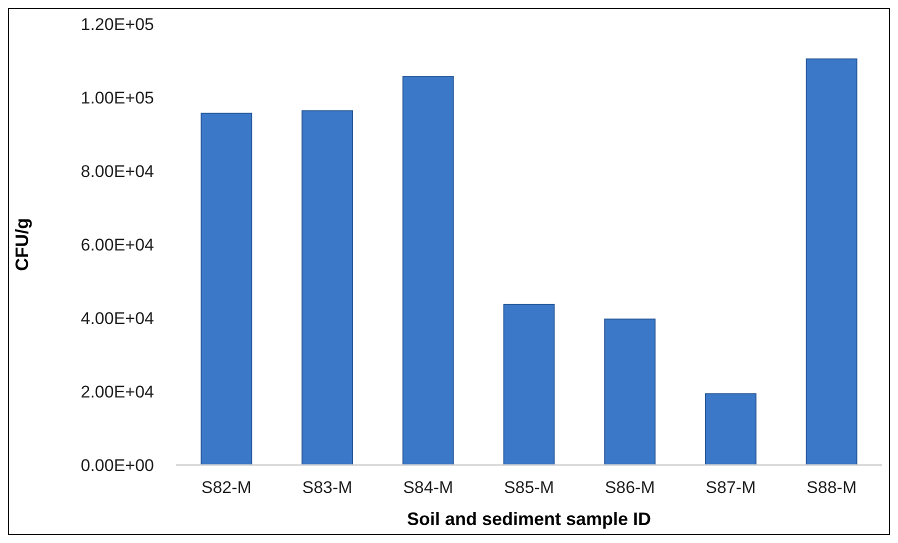 The height and width of the screenshot is (543, 898). What do you see at coordinates (529, 487) in the screenshot?
I see `x-tick-label: S85-M` at bounding box center [529, 487].